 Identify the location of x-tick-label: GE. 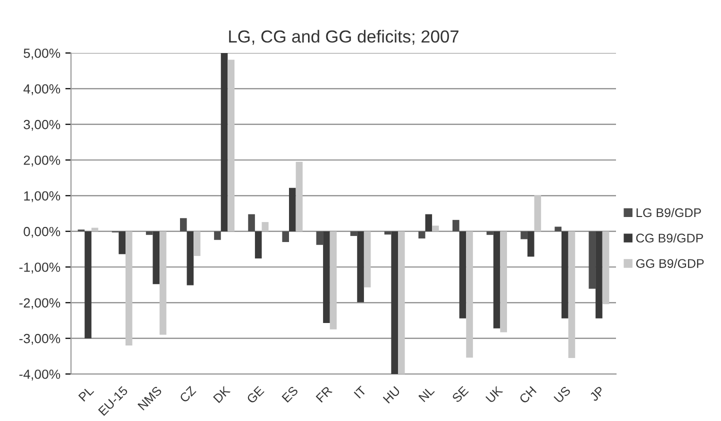
(255, 395).